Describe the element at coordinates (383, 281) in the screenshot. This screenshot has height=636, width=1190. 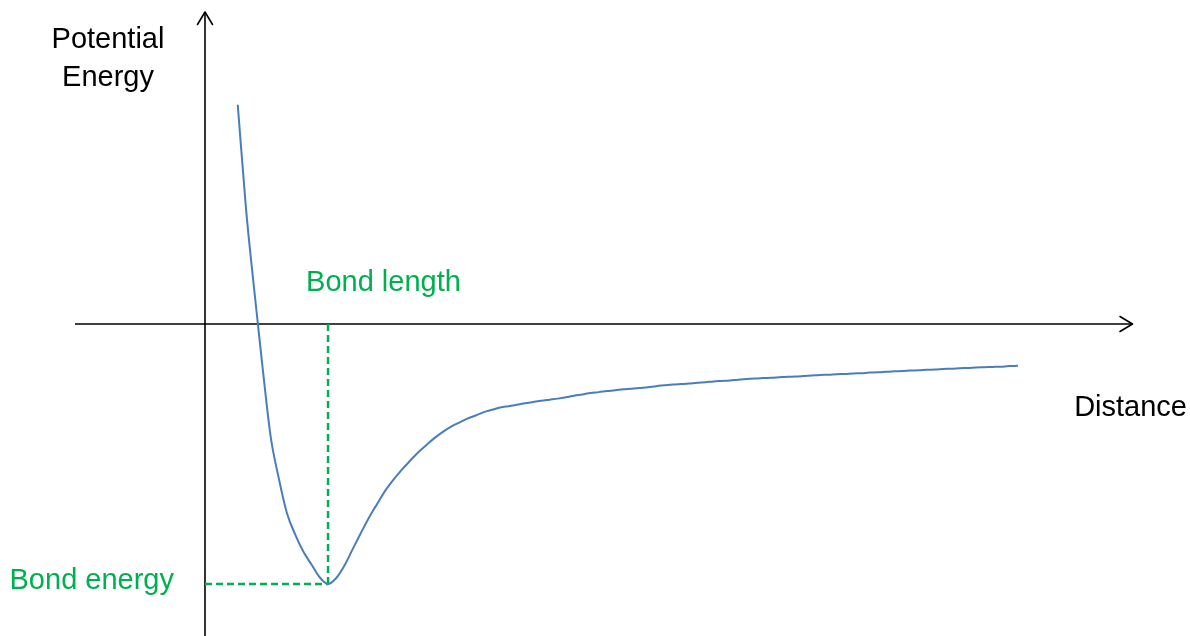
I see `annotation: Bond length` at that location.